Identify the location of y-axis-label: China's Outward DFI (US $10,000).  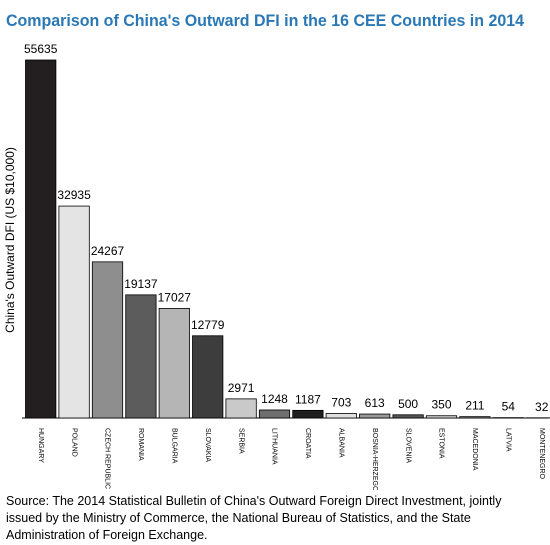
(10, 240).